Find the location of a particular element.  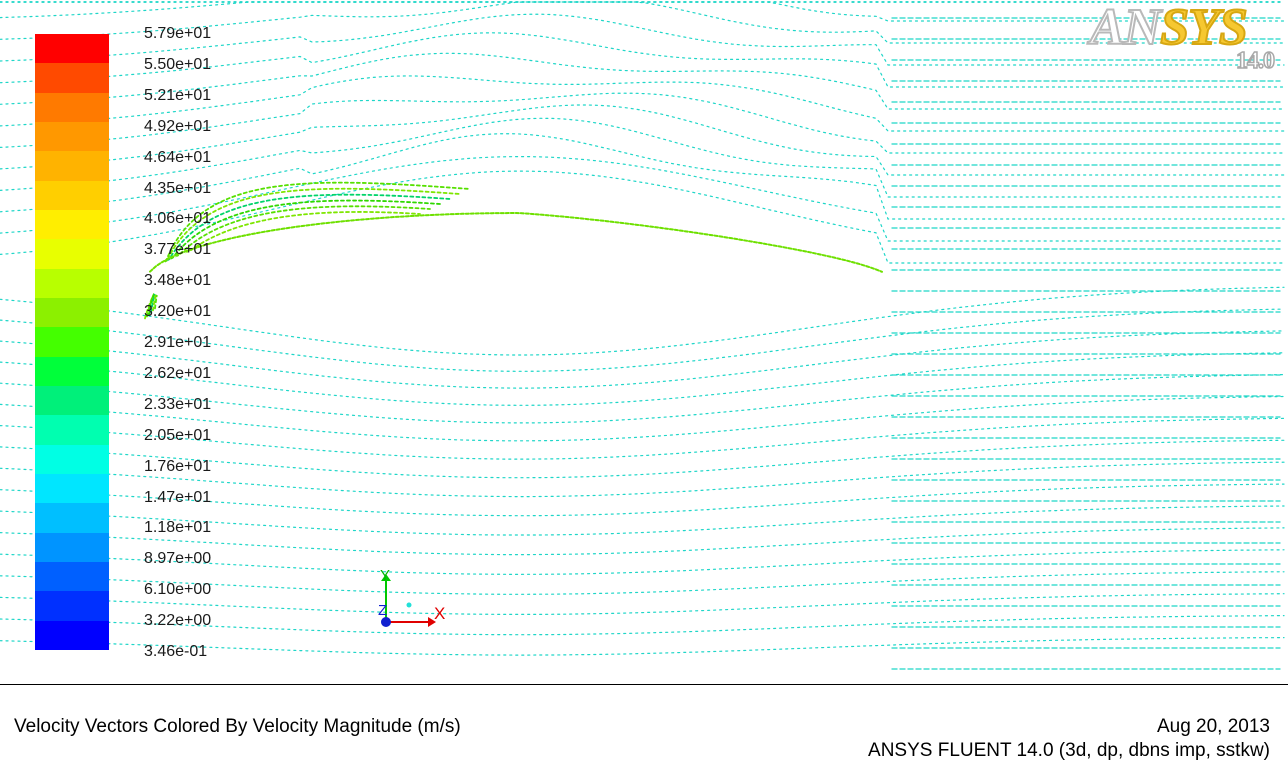

colormap-label: 5.79e+01 is located at coordinates (178, 33).